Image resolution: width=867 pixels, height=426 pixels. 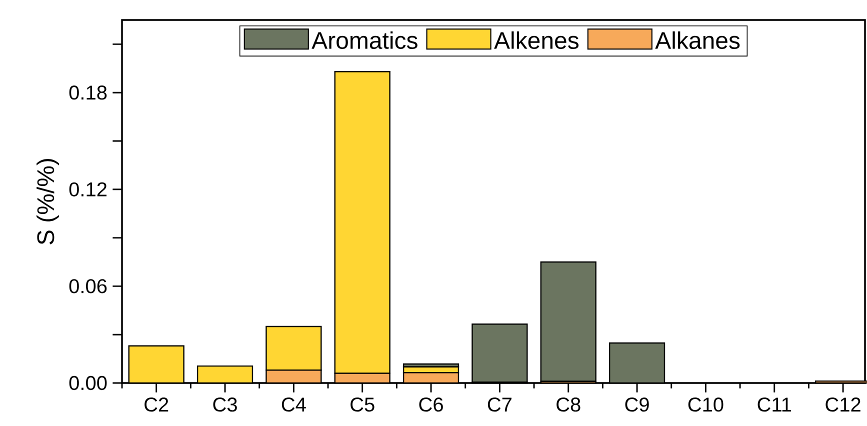 I want to click on y-axis-title: S (%/%), so click(x=47, y=201).